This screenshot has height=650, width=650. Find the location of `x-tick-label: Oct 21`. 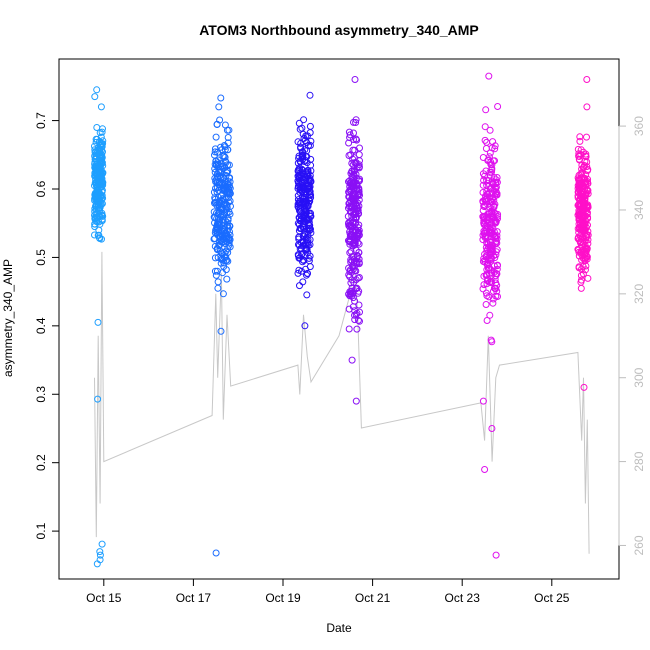

x-tick-label: Oct 21 is located at coordinates (373, 598).